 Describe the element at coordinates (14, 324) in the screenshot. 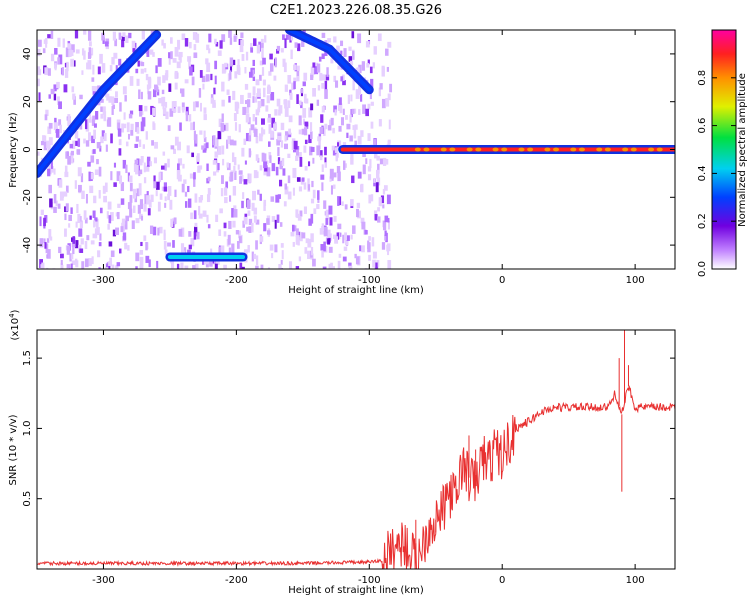

I see `snr-y-multiplier: (x104)` at that location.